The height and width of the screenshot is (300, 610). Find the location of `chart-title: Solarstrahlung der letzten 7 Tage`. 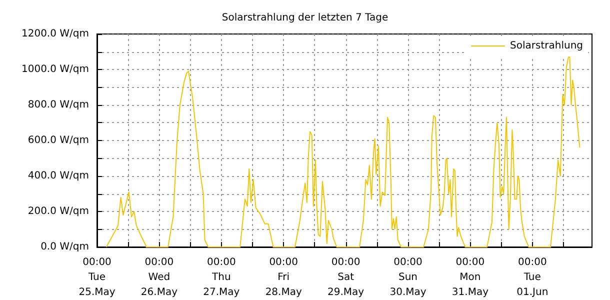

chart-title: Solarstrahlung der letzten 7 Tage is located at coordinates (305, 18).